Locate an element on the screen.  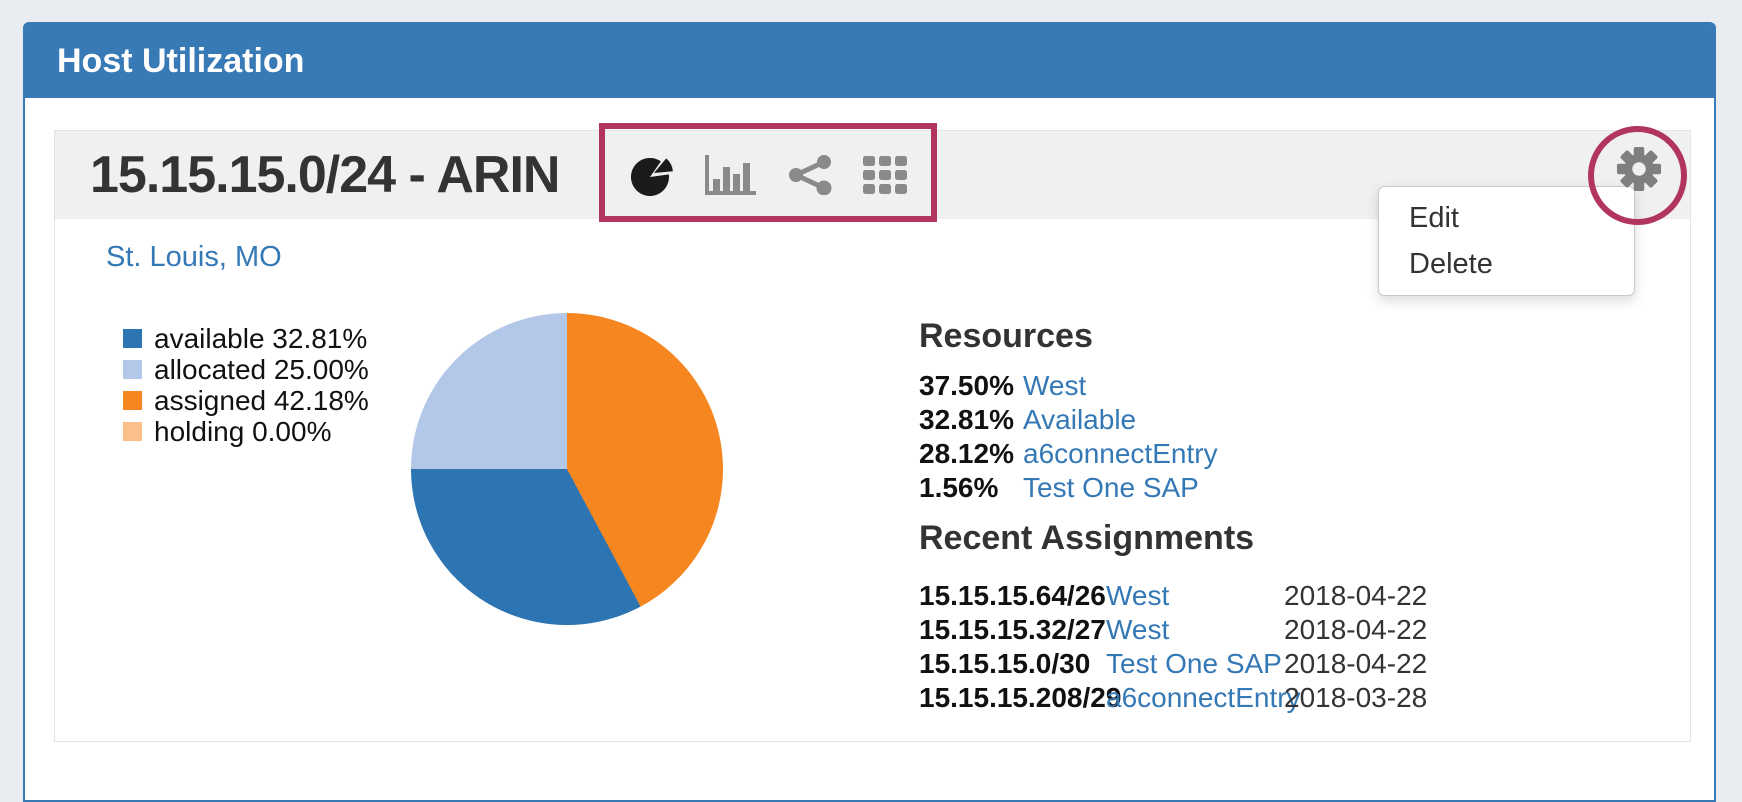
assignment-link: a6connectEntry is located at coordinates (1203, 697).